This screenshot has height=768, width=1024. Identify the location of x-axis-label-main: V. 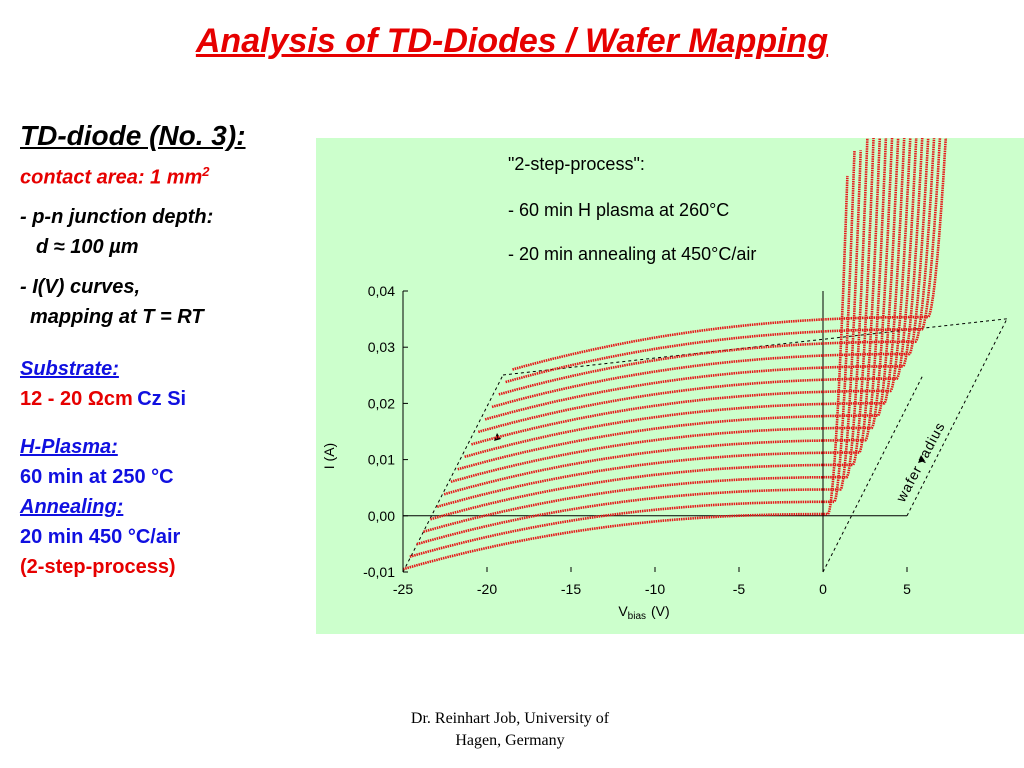
(623, 611).